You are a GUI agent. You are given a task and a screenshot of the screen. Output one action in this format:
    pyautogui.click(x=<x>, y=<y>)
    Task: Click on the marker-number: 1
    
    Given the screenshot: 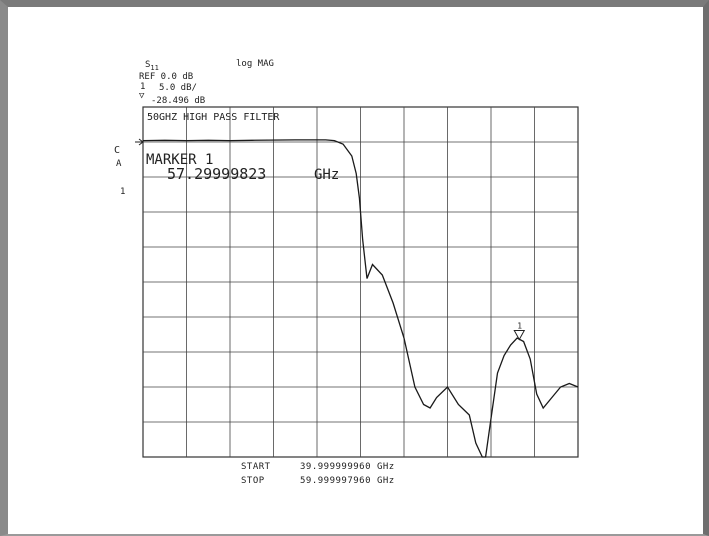 What is the action you would take?
    pyautogui.click(x=519, y=325)
    